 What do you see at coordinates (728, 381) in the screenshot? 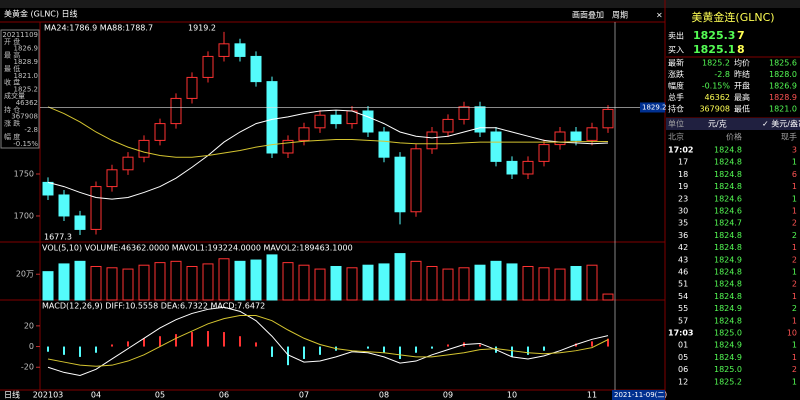
I see `tick-price: 1825.2` at bounding box center [728, 381].